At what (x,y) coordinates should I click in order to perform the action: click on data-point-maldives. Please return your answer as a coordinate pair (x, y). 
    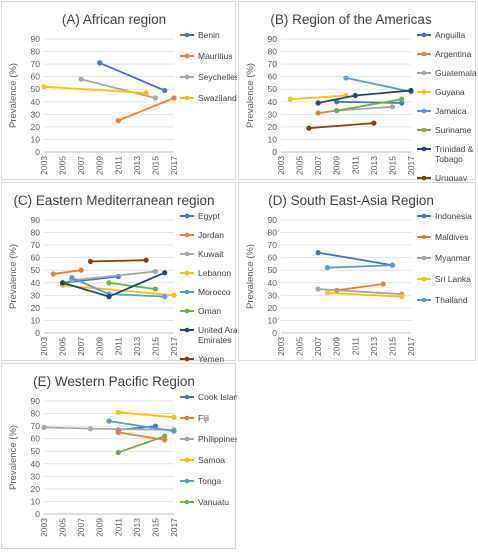
    Looking at the image, I should click on (383, 284).